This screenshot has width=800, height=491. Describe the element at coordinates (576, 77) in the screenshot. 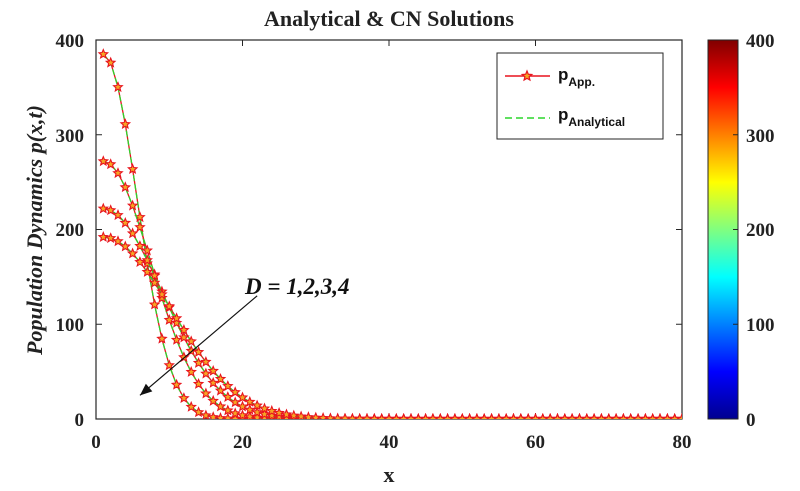

I see `legend-label-app: pApp.` at that location.